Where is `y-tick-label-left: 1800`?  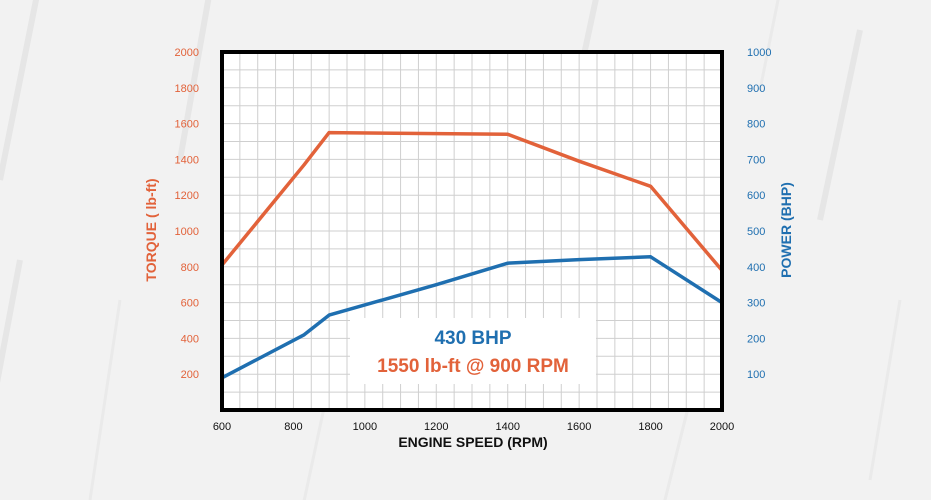
y-tick-label-left: 1800 is located at coordinates (187, 89).